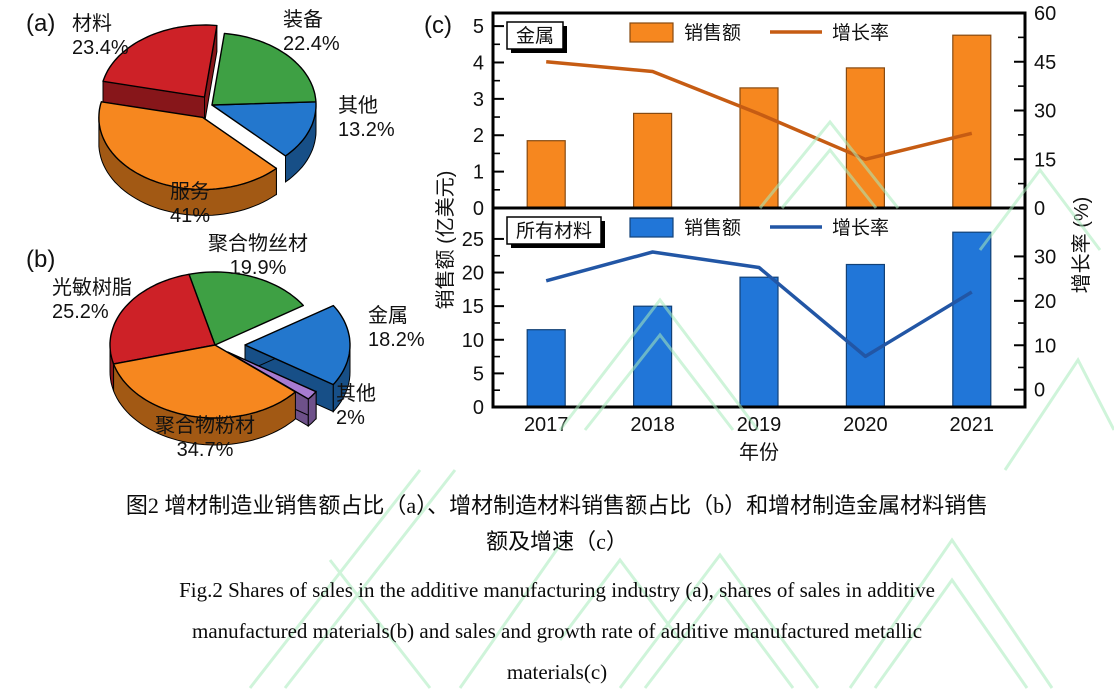 The width and height of the screenshot is (1114, 691). I want to click on svg-text: 2019, so click(759, 425).